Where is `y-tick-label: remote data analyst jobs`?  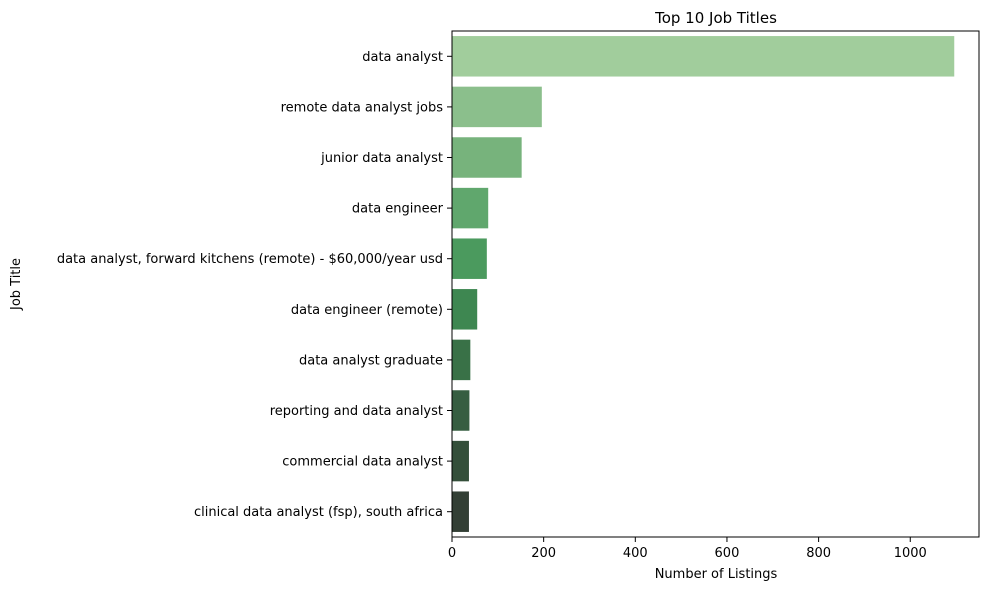
y-tick-label: remote data analyst jobs is located at coordinates (362, 107).